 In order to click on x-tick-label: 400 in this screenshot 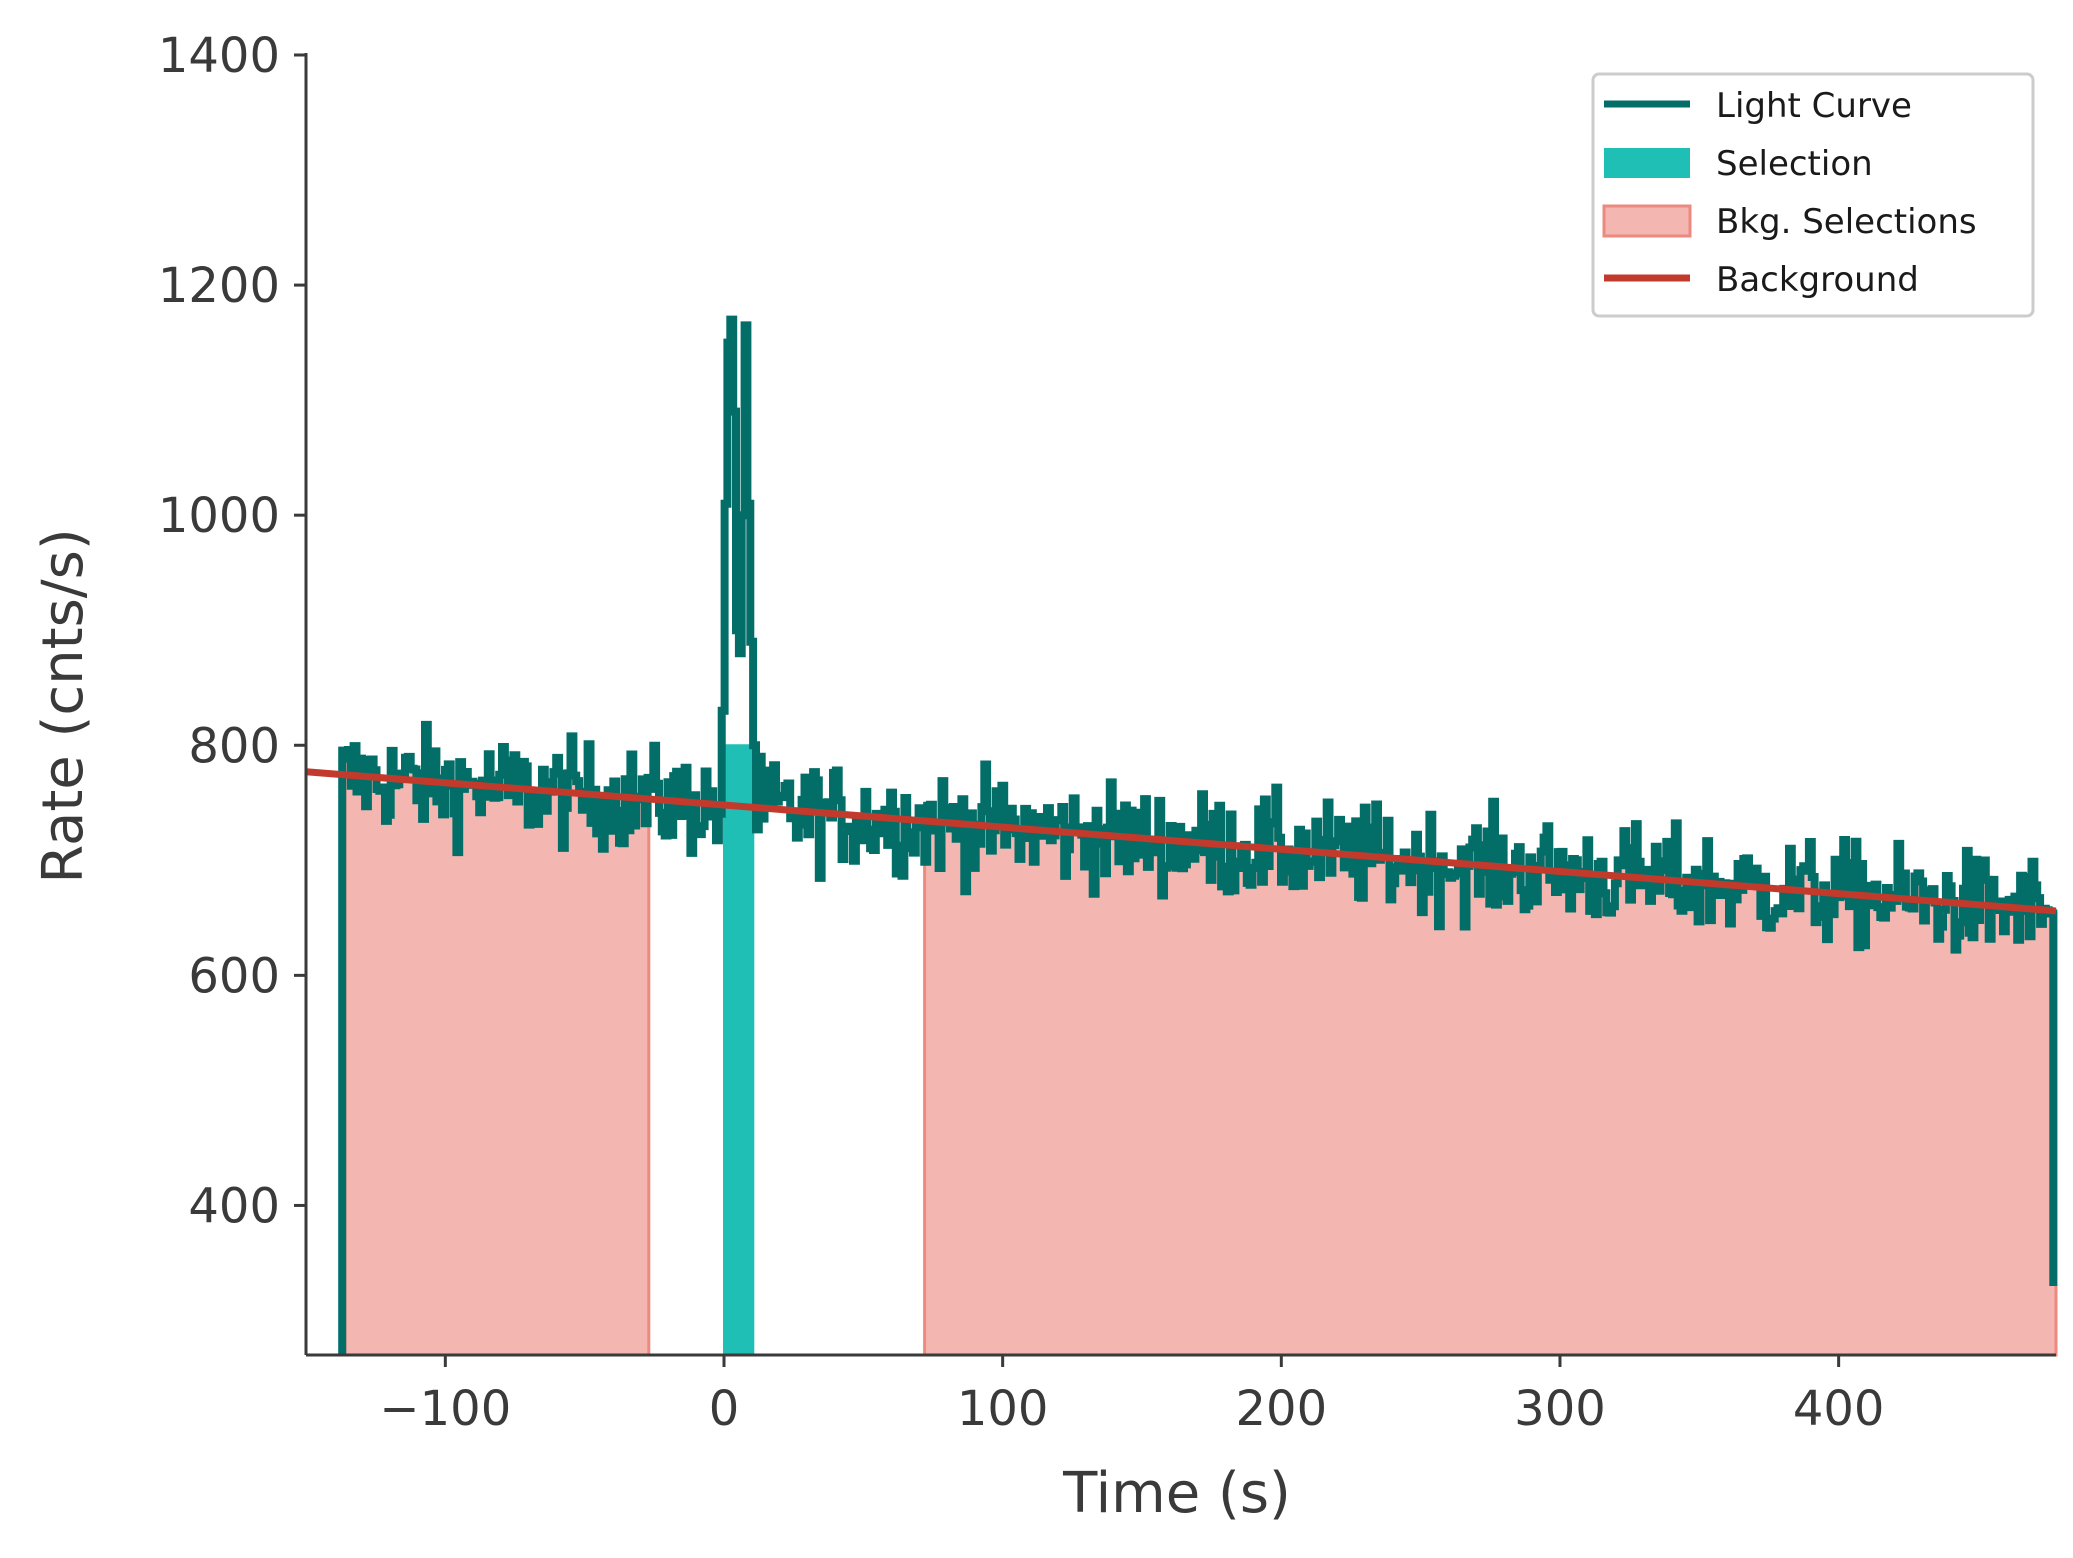, I will do `click(1839, 1409)`.